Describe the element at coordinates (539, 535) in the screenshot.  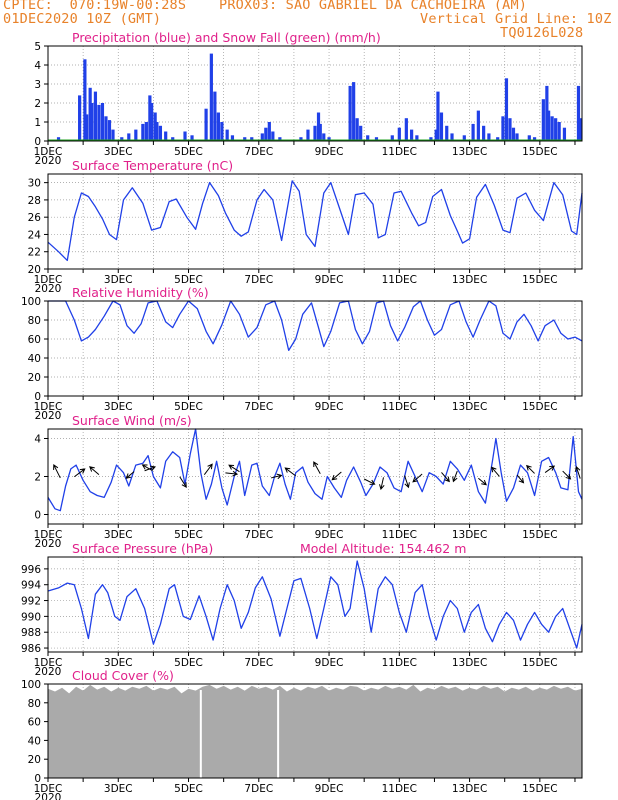
I see `x-tick-label: 15DEC` at that location.